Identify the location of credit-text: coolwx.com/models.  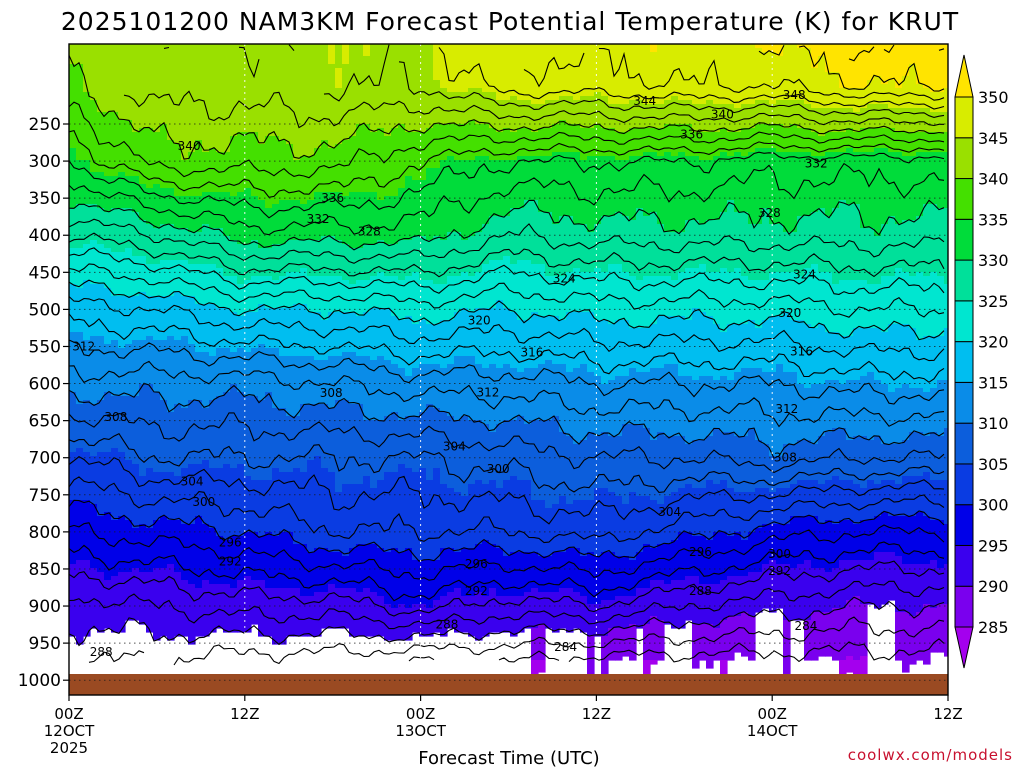
(930, 755).